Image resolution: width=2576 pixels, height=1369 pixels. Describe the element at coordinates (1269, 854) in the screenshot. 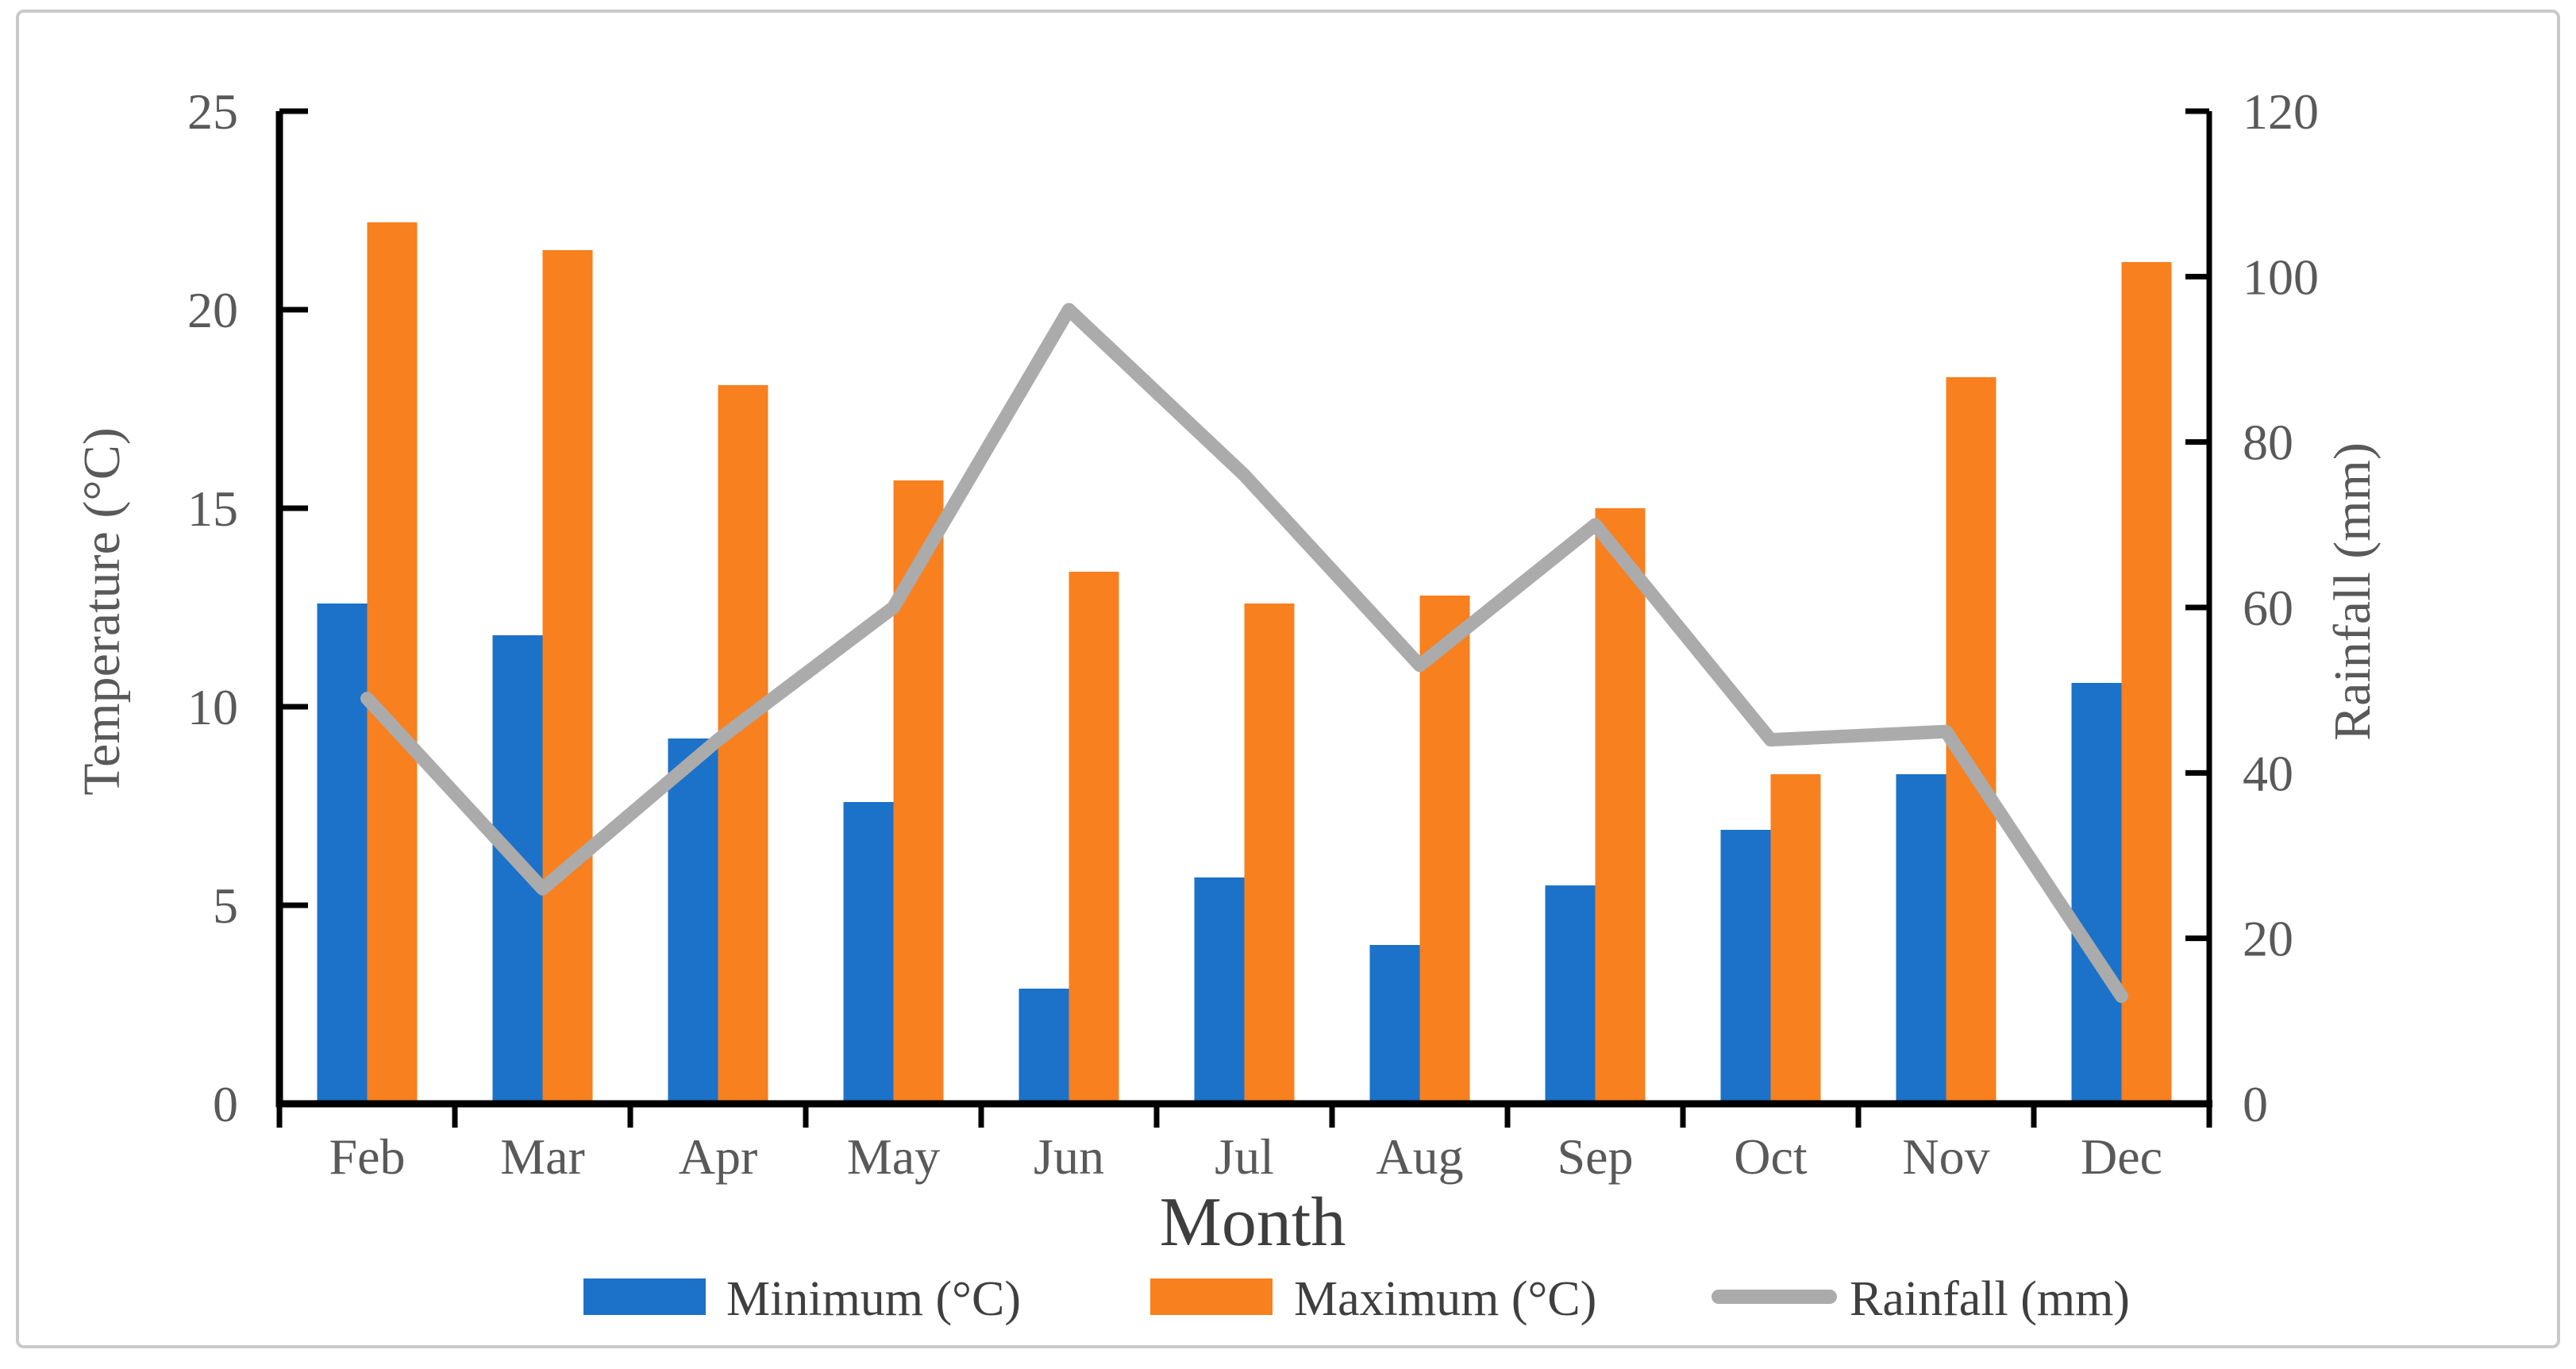

I see `bar-maximum-Jul` at that location.